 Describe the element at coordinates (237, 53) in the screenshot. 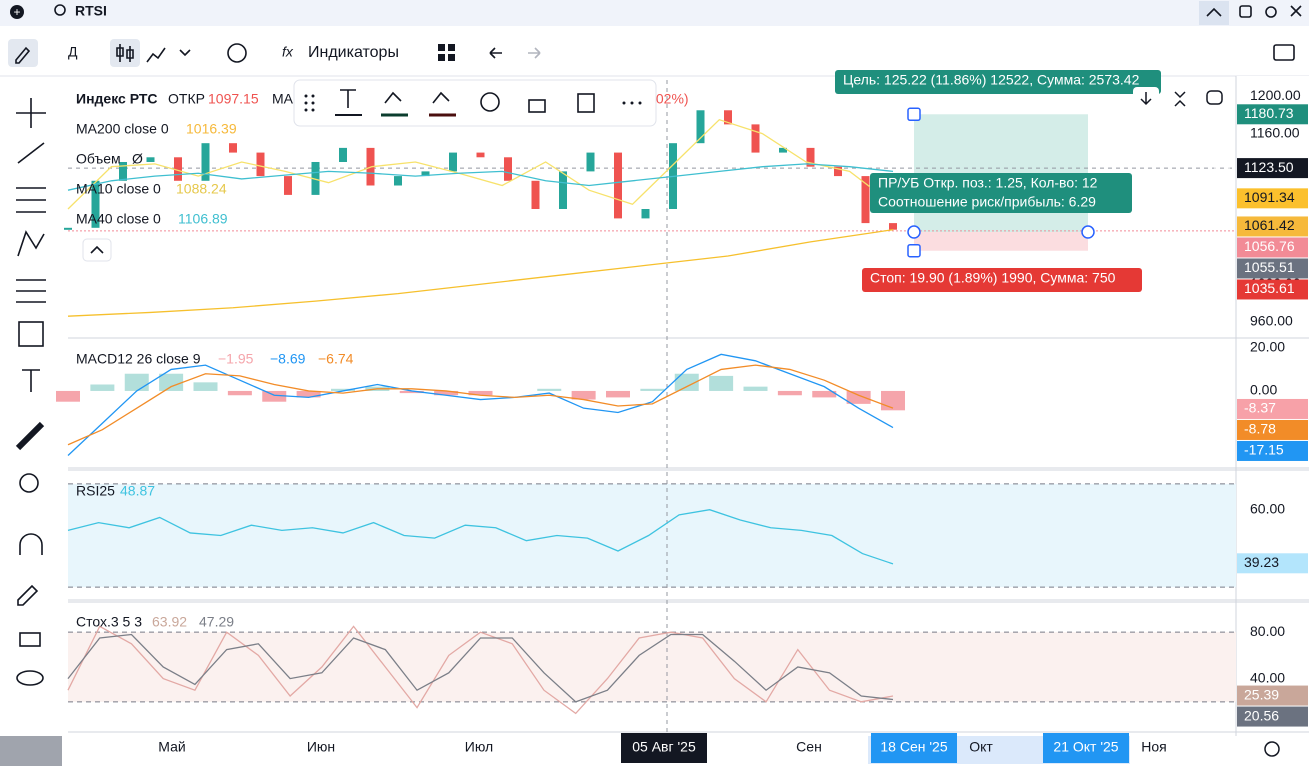

I see `add-indicator` at that location.